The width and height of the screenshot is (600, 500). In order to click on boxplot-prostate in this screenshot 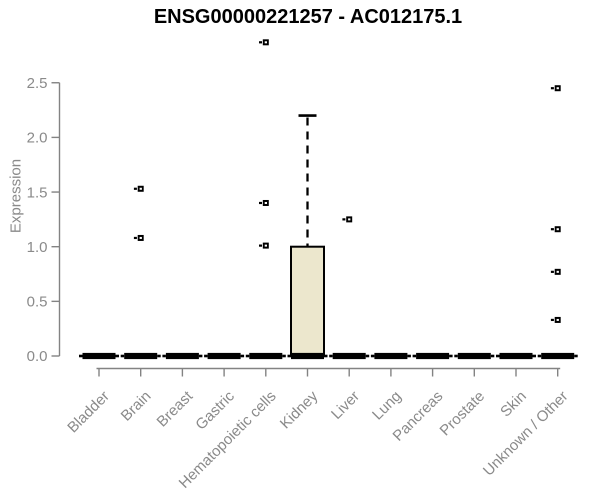, I will do `click(474, 356)`.